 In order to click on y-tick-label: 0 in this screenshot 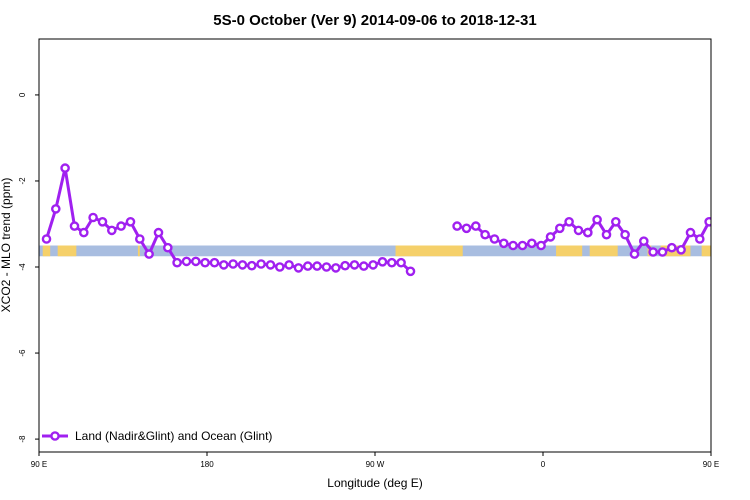, I will do `click(22, 94)`.